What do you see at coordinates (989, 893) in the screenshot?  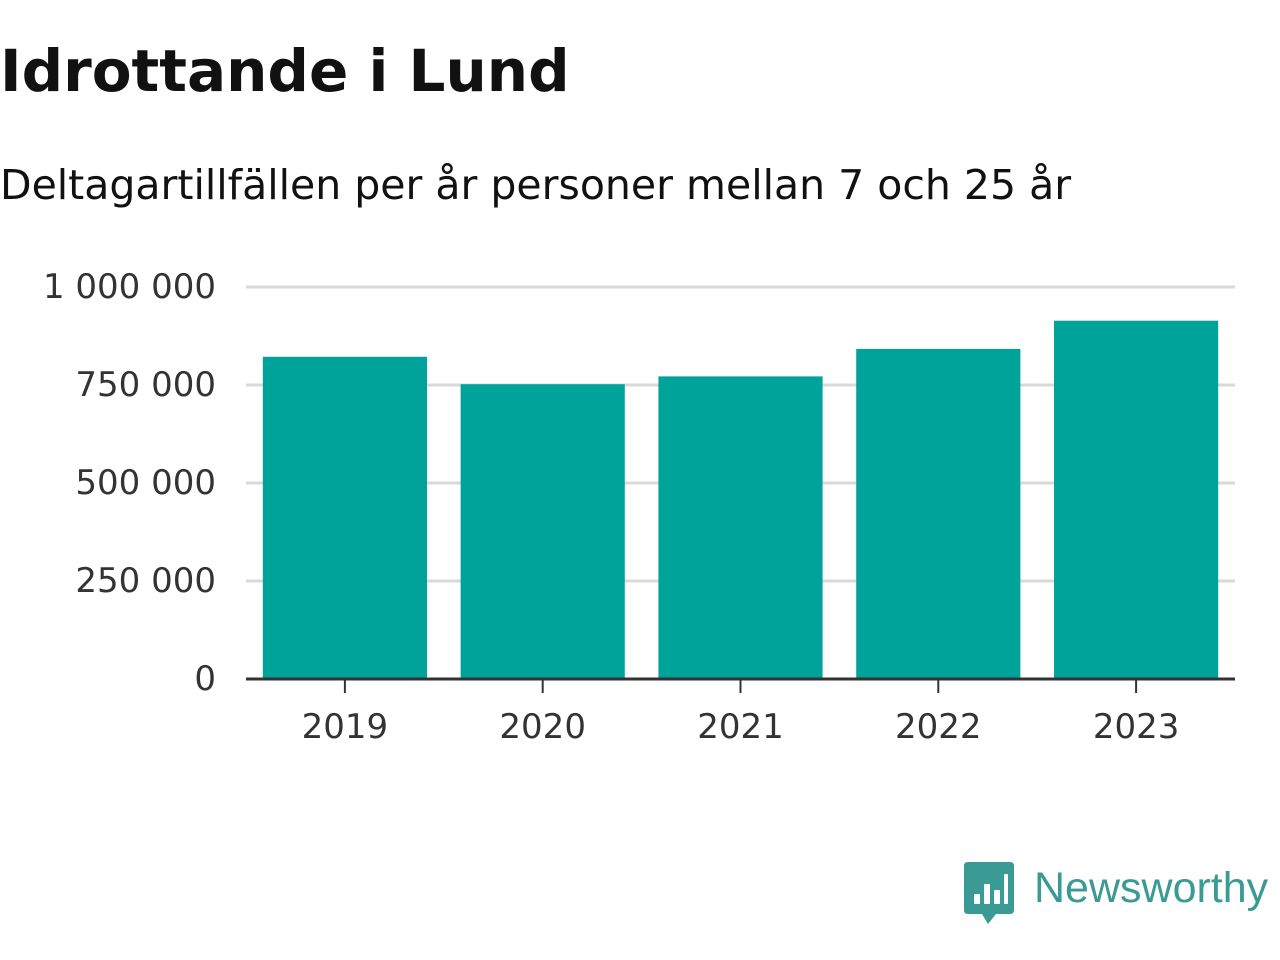 I see `bar-chart-speech-bubble-icon` at bounding box center [989, 893].